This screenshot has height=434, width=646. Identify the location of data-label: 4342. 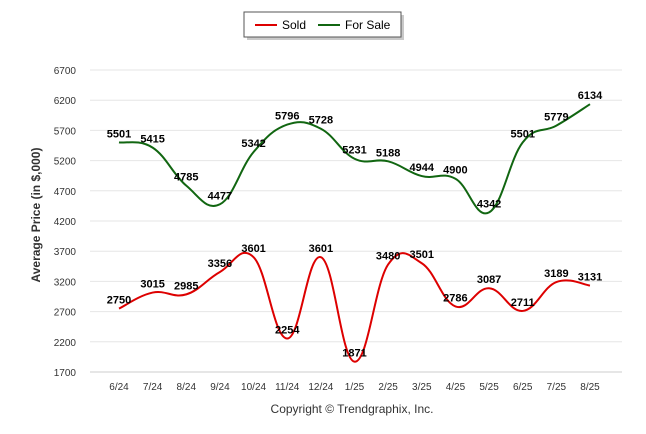
(489, 204).